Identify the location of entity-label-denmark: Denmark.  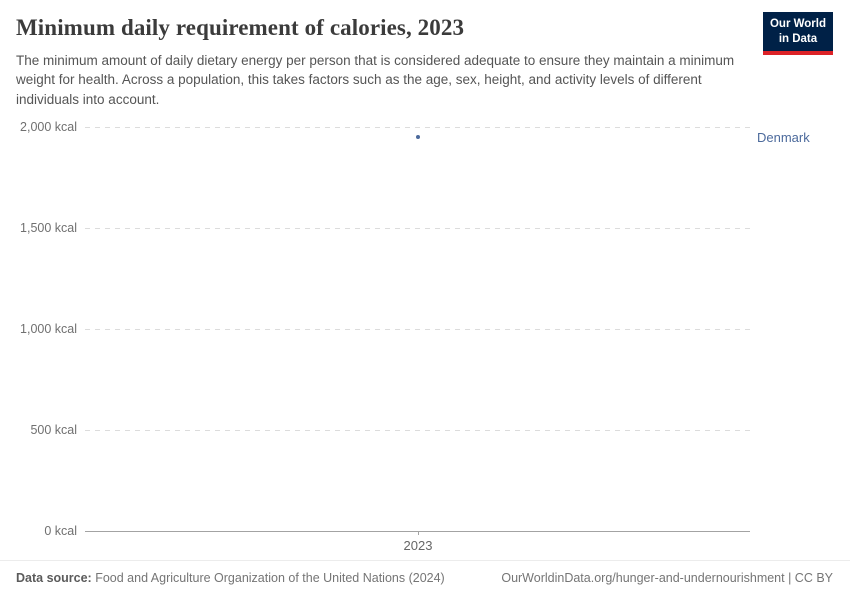
(783, 138).